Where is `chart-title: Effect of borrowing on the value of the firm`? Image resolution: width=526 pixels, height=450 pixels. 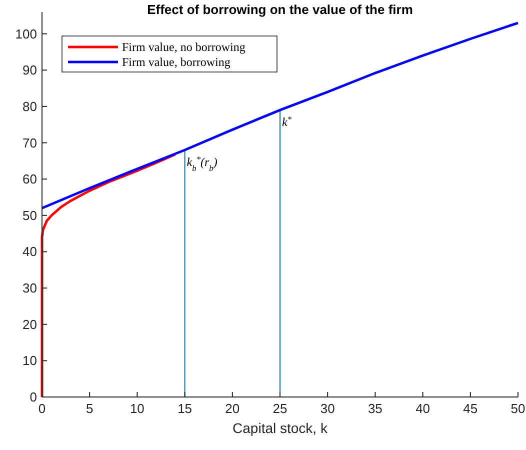 chart-title: Effect of borrowing on the value of the firm is located at coordinates (280, 9).